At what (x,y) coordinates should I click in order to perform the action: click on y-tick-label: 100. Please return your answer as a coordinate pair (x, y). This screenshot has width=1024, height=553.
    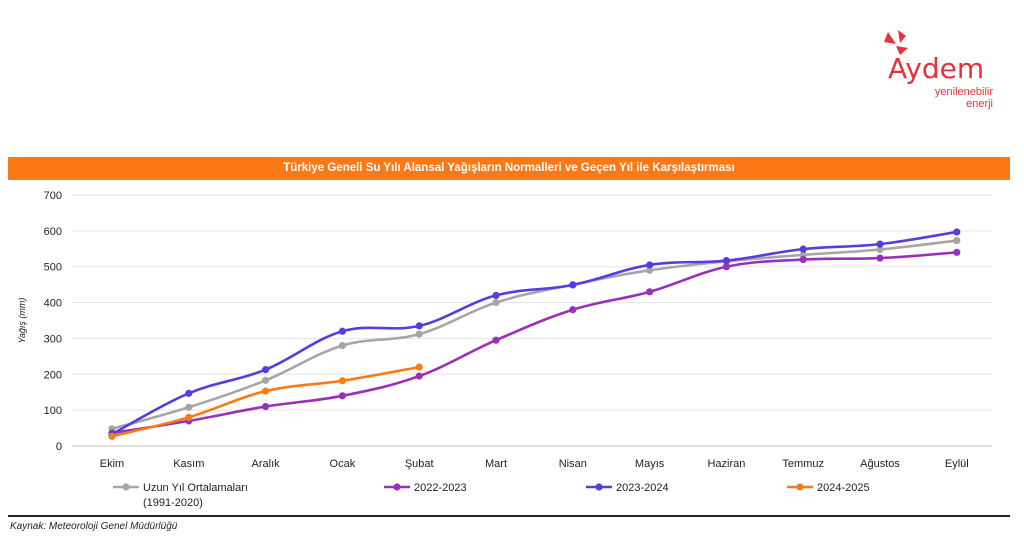
    Looking at the image, I should click on (53, 411).